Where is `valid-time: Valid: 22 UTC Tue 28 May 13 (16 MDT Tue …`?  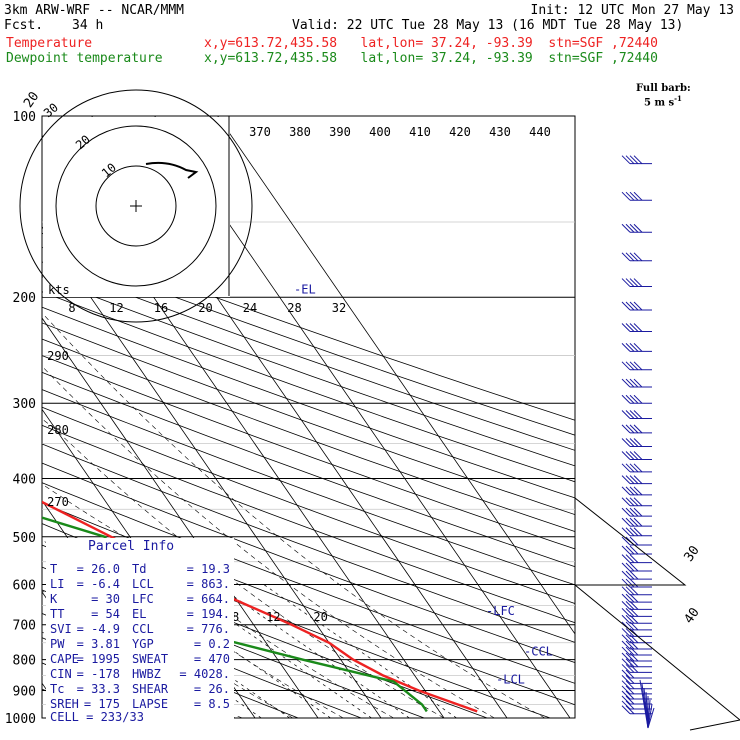 valid-time: Valid: 22 UTC Tue 28 May 13 (16 MDT Tue … is located at coordinates (488, 25).